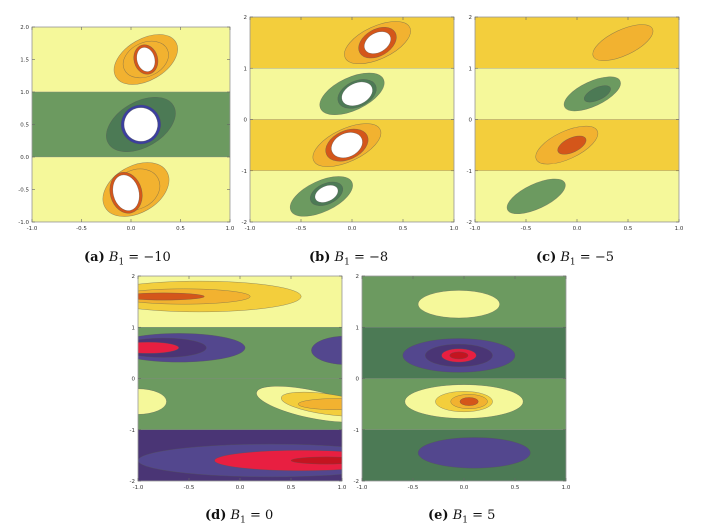 This screenshot has height=530, width=703. I want to click on caption-a-subscript: 1, so click(121, 262).